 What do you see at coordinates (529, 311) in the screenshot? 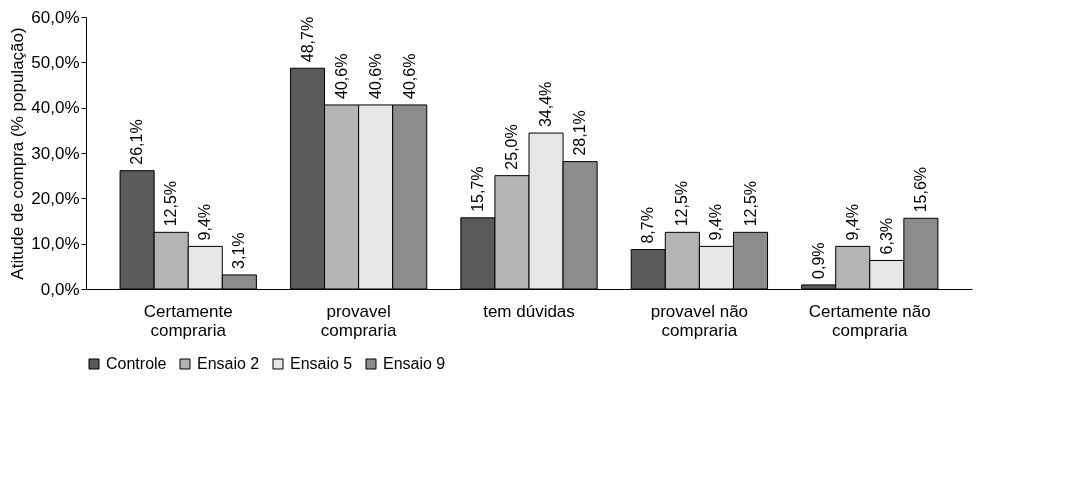
I see `x-tick-label: tem dúvidas` at bounding box center [529, 311].